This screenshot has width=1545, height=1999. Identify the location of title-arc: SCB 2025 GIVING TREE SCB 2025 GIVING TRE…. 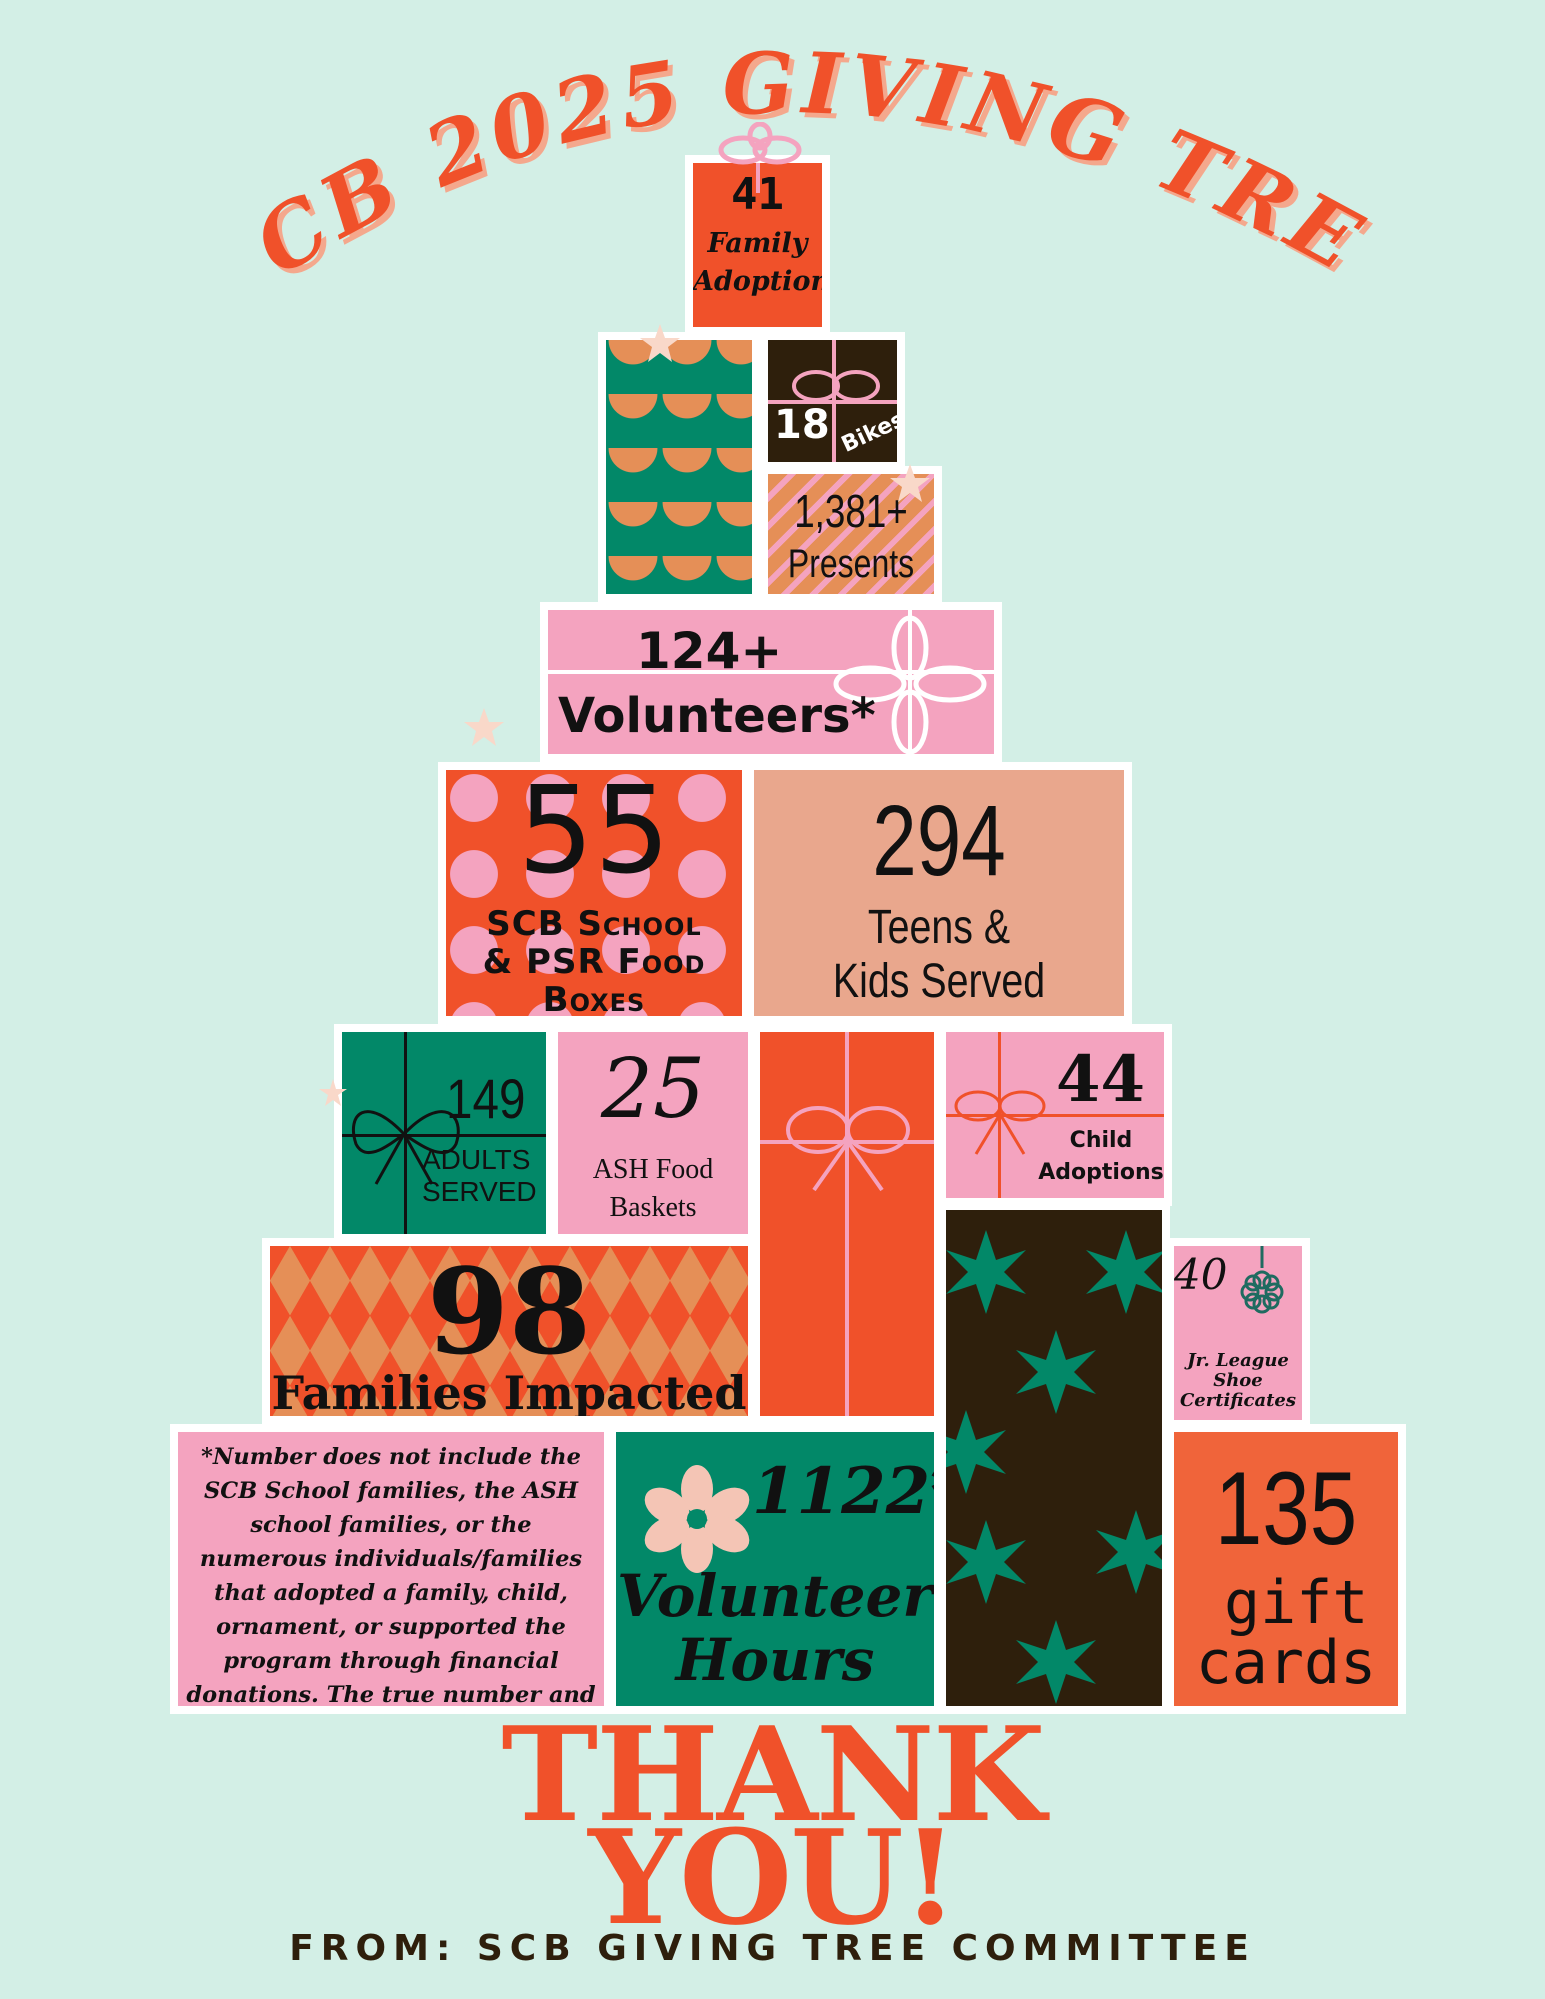
(690, 150).